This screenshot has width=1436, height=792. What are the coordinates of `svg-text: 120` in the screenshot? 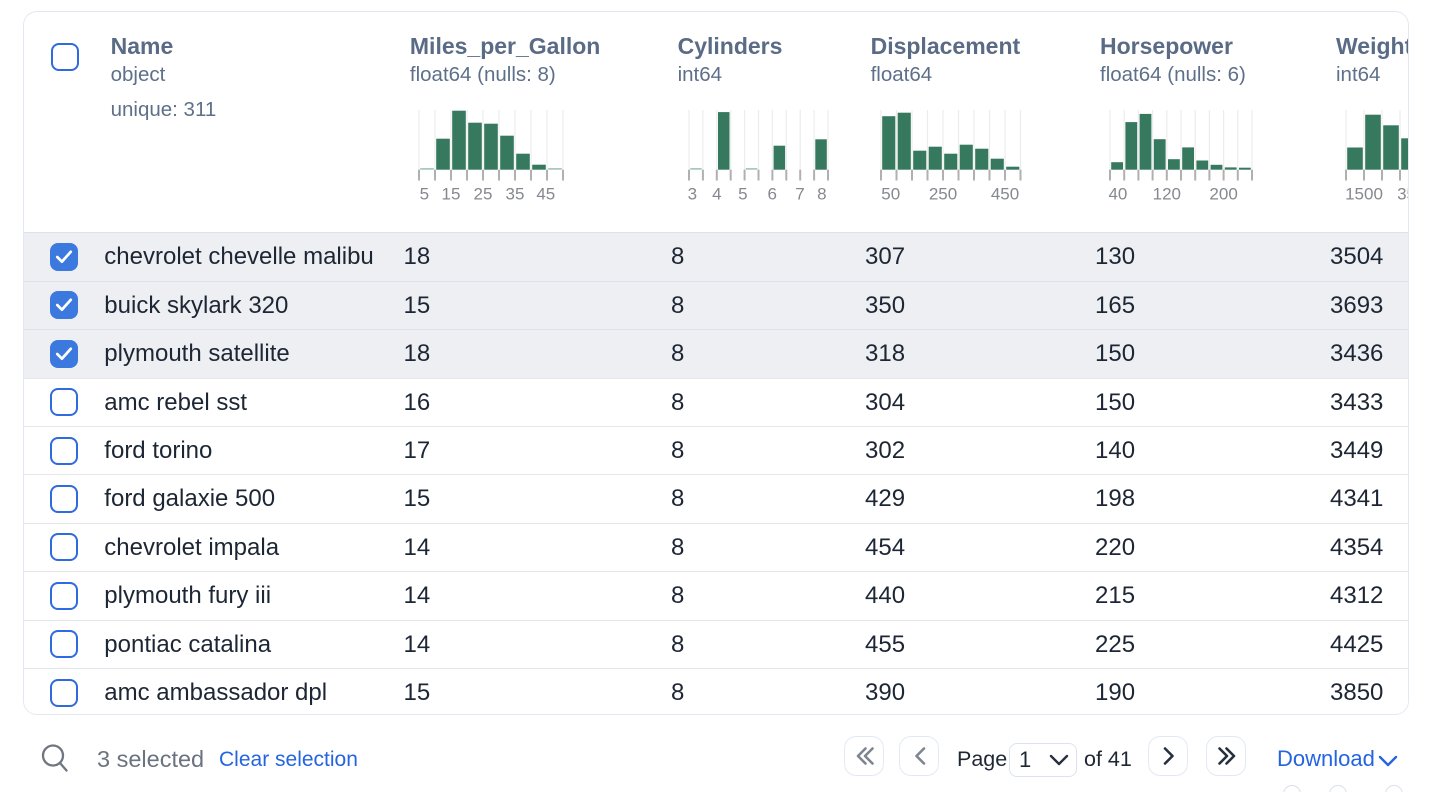 It's located at (1166, 194).